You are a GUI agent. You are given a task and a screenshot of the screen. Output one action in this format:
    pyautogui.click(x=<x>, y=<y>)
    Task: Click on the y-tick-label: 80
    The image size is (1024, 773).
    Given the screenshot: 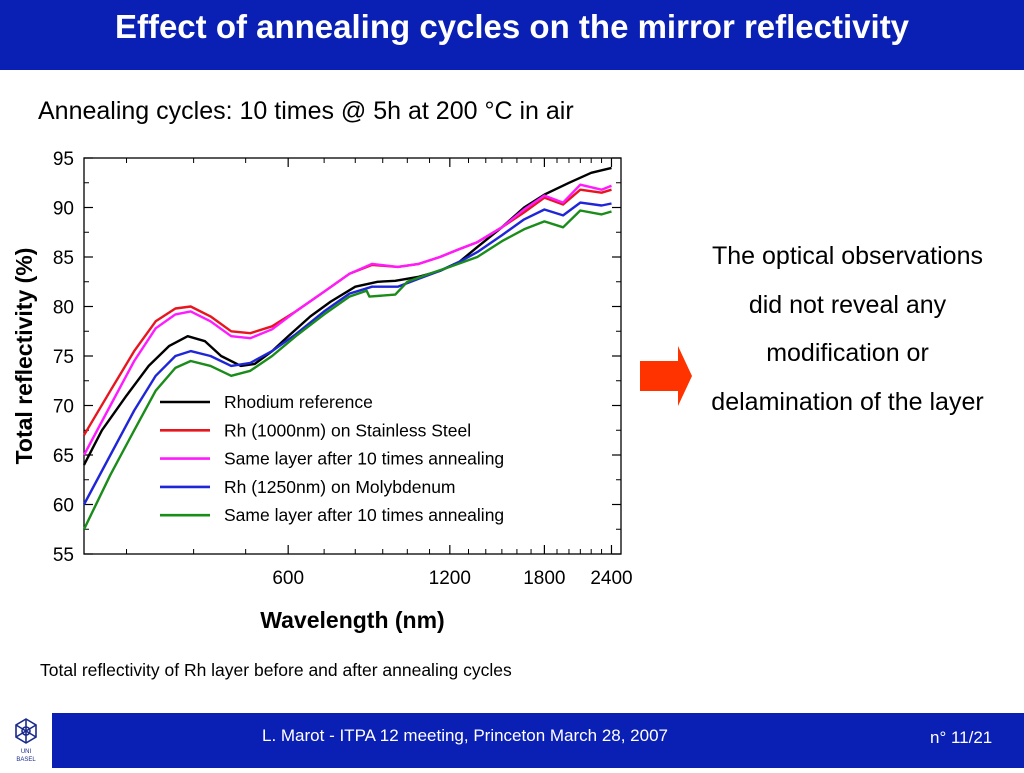 What is the action you would take?
    pyautogui.click(x=63, y=308)
    